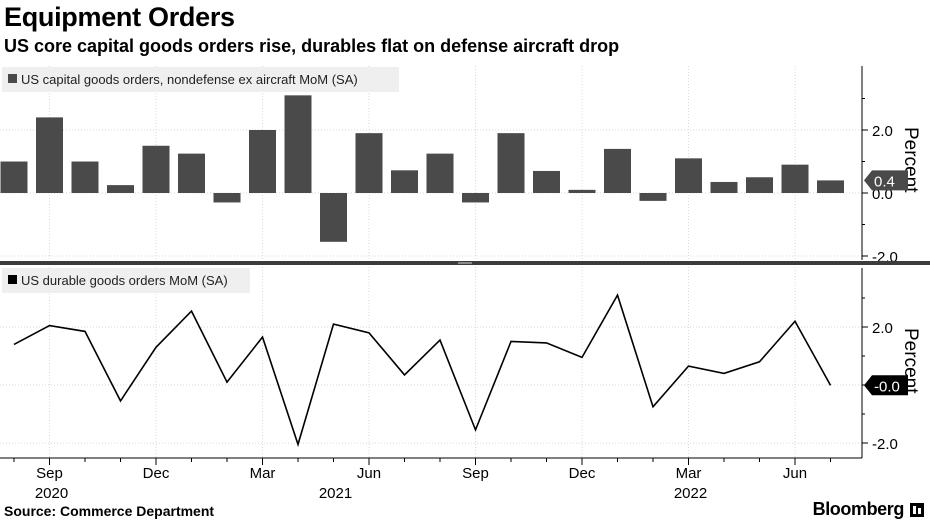 This screenshot has width=930, height=523. What do you see at coordinates (690, 493) in the screenshot?
I see `x-year-label: 2022` at bounding box center [690, 493].